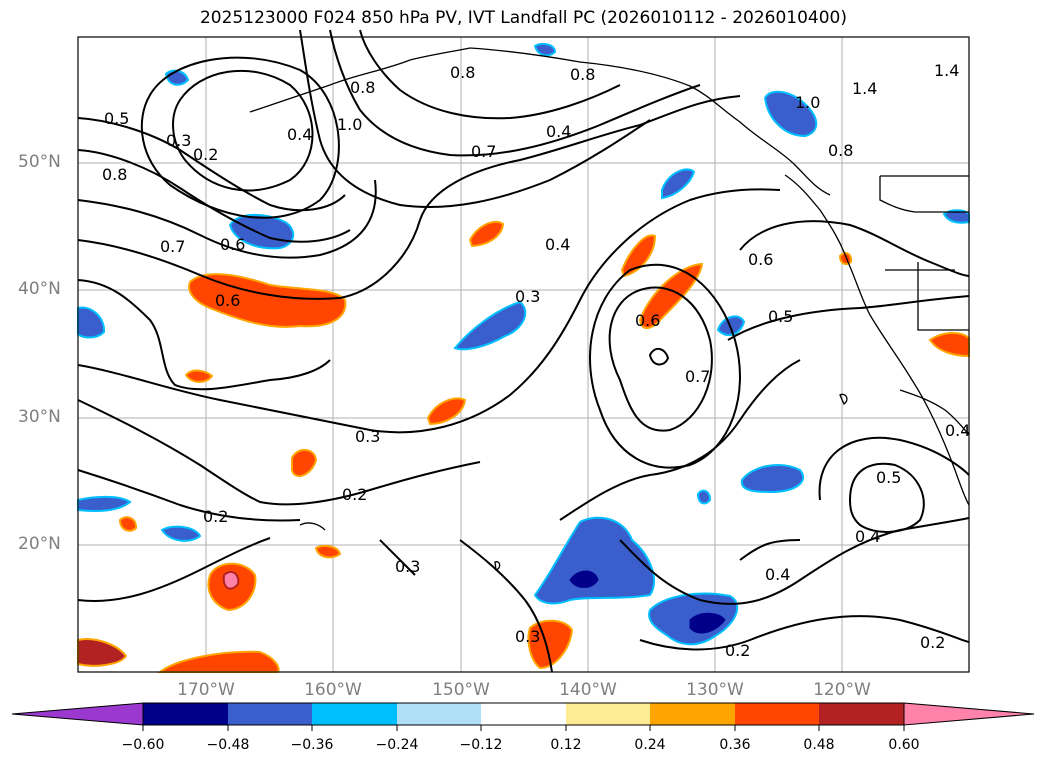  Describe the element at coordinates (584, 579) in the screenshot. I see `cool-core-17n-139w` at that location.